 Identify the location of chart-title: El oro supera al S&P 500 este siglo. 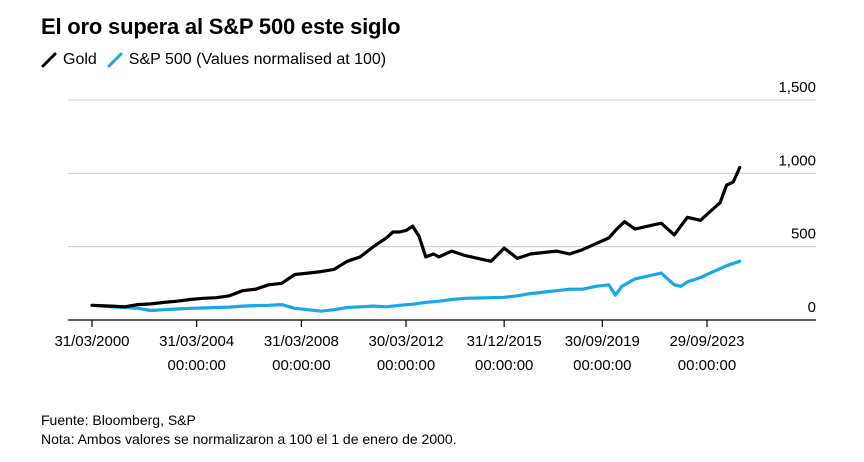
(221, 26).